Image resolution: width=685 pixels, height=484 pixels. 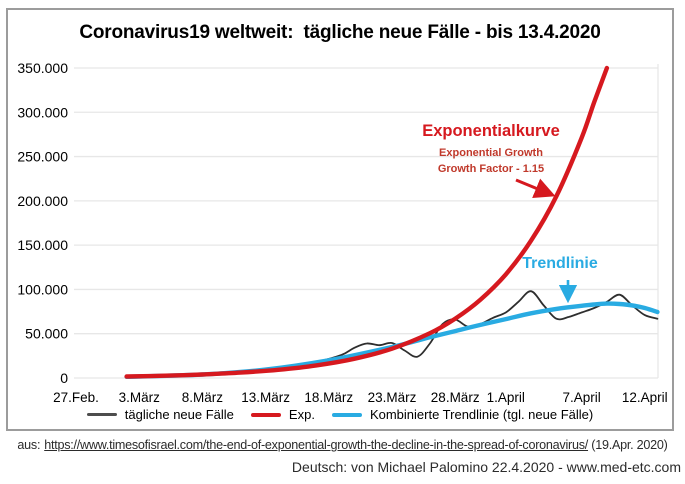 What do you see at coordinates (42, 201) in the screenshot?
I see `y-tick-label: 200.000` at bounding box center [42, 201].